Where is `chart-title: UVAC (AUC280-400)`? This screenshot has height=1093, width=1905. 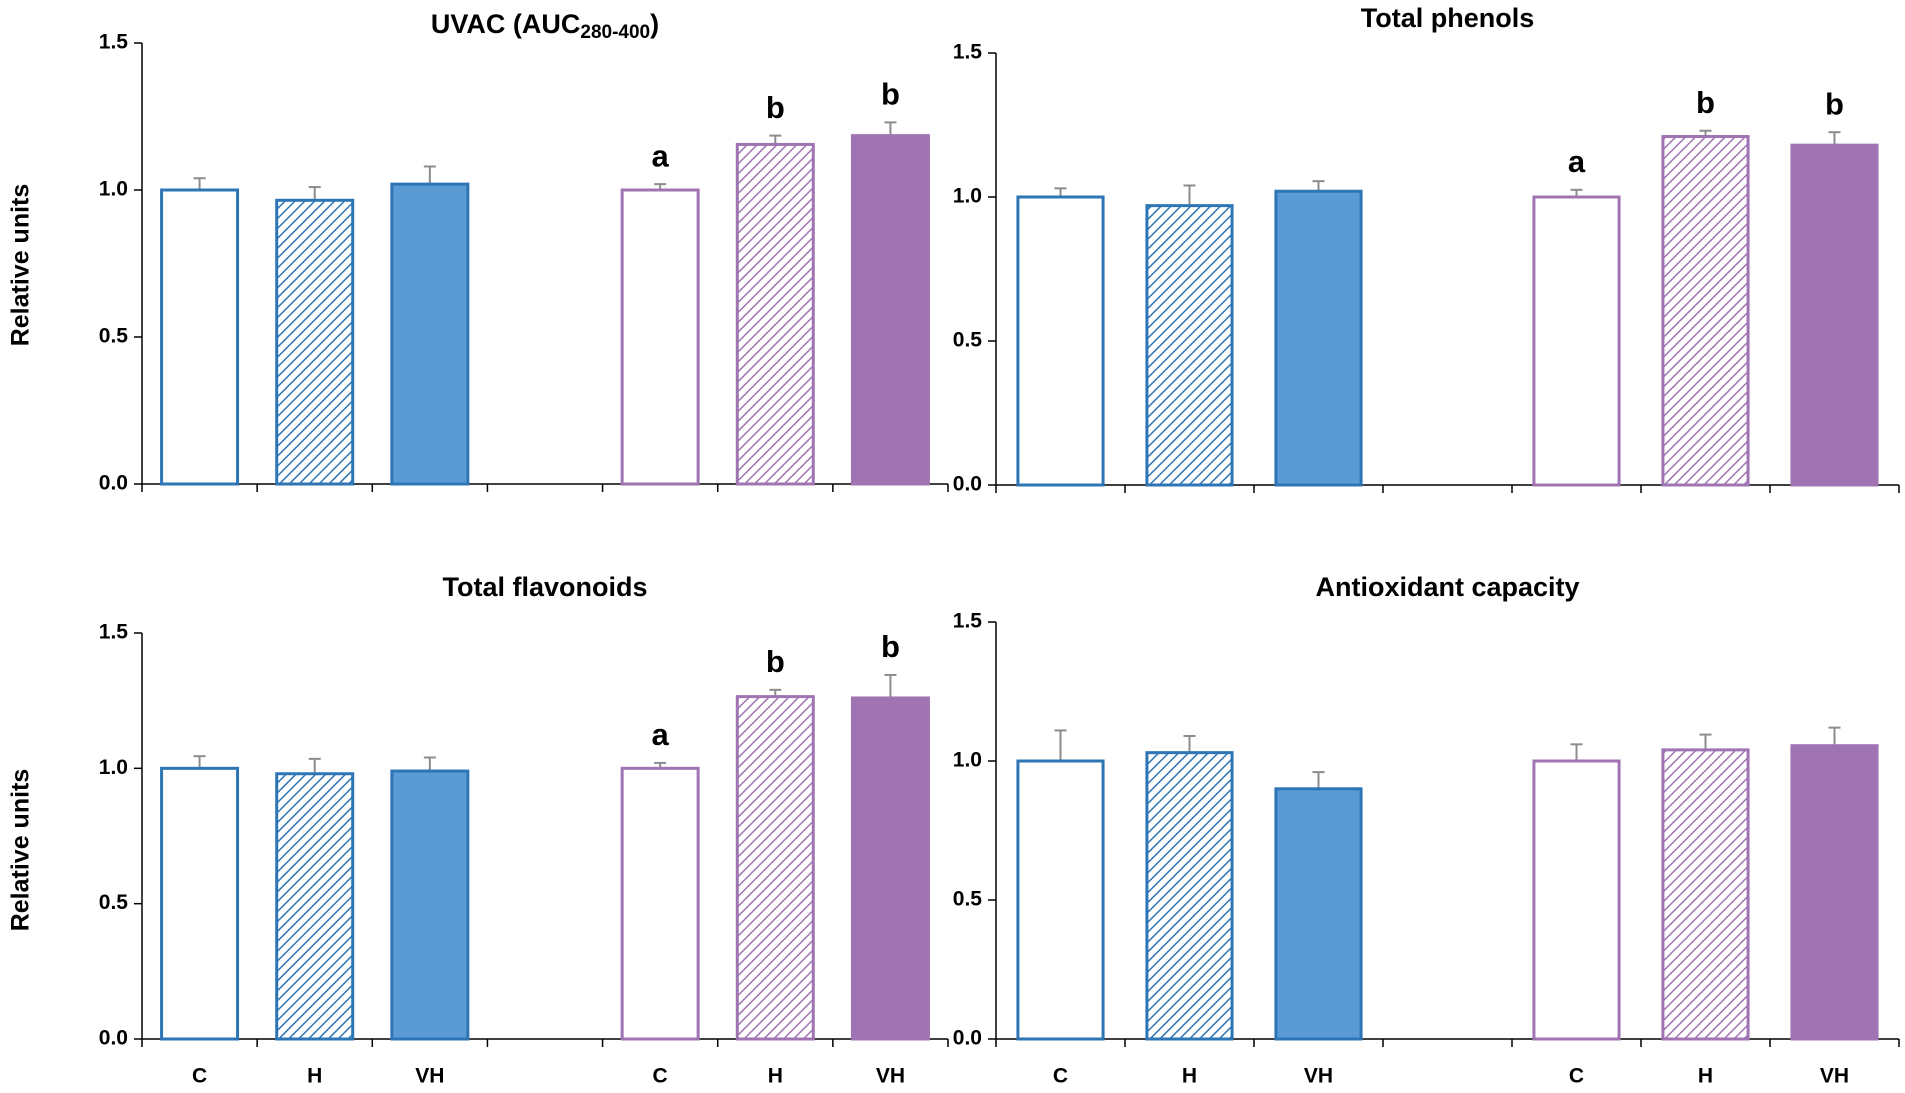 chart-title: UVAC (AUC280-400) is located at coordinates (545, 26).